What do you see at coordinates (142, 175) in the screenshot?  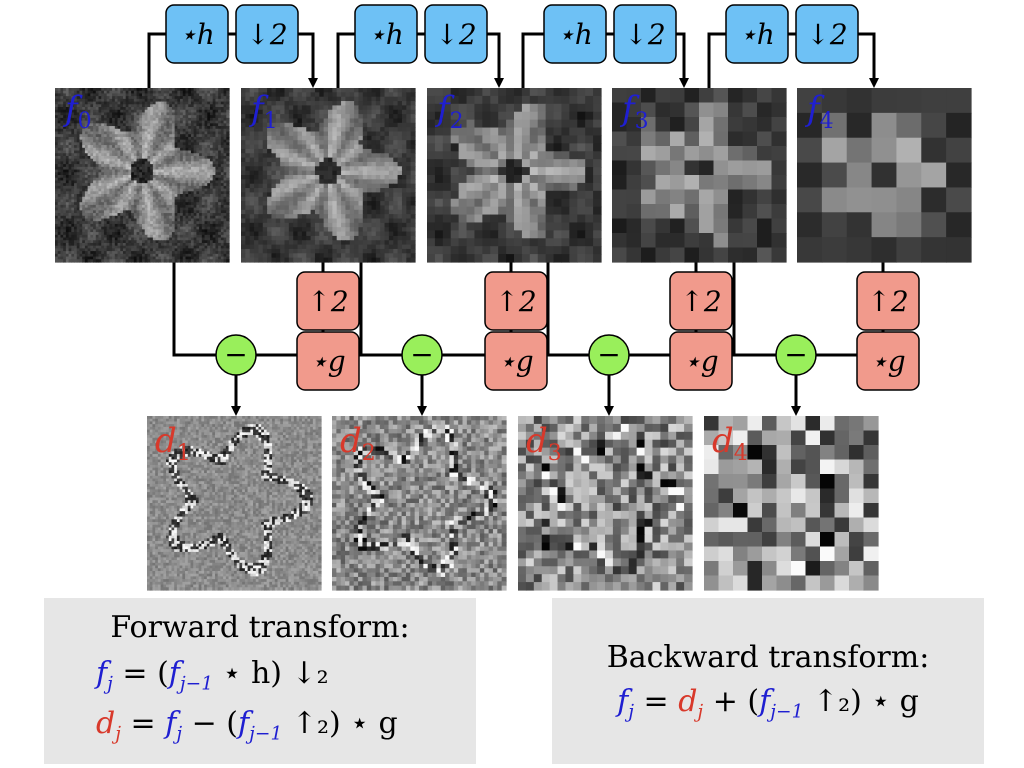 I see `approximation-image-f0` at bounding box center [142, 175].